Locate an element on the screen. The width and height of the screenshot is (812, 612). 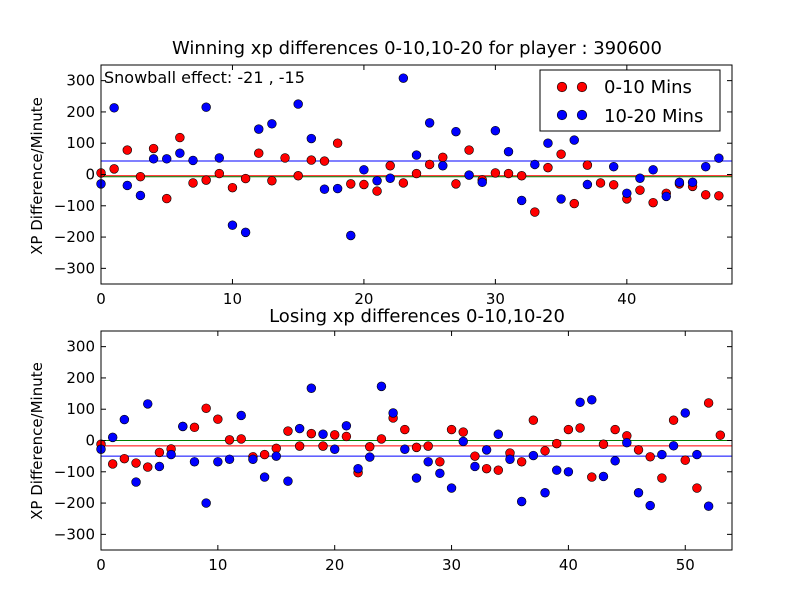
x-tick-label: 30 is located at coordinates (451, 565).